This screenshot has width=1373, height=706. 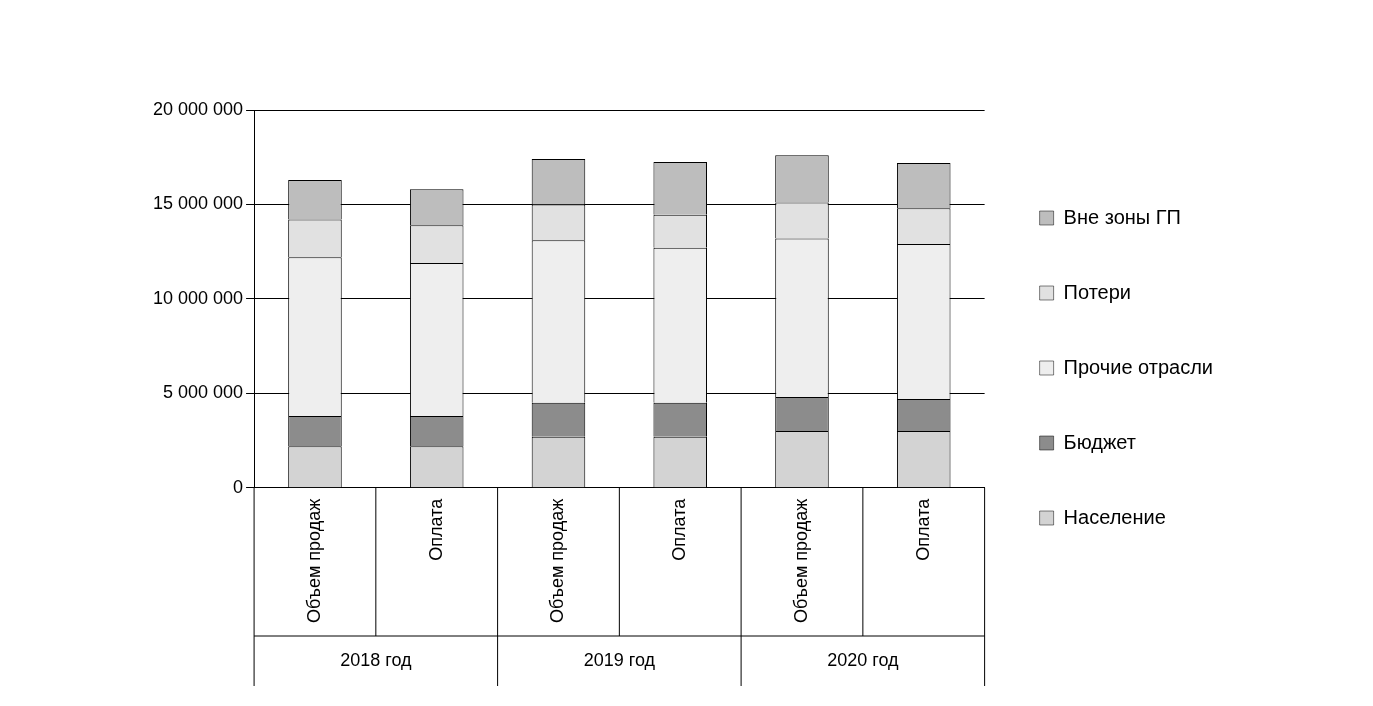 What do you see at coordinates (198, 297) in the screenshot?
I see `y-tick-label: 10 000 000` at bounding box center [198, 297].